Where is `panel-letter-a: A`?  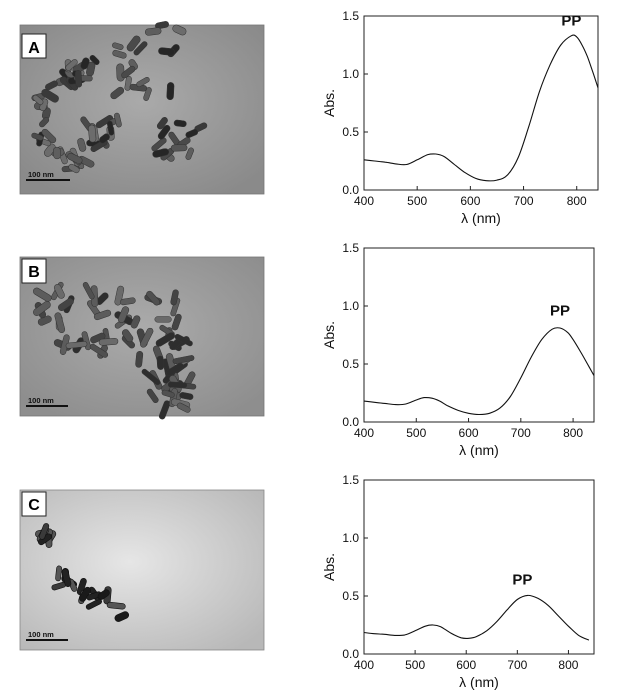
panel-letter-a: A is located at coordinates (34, 48).